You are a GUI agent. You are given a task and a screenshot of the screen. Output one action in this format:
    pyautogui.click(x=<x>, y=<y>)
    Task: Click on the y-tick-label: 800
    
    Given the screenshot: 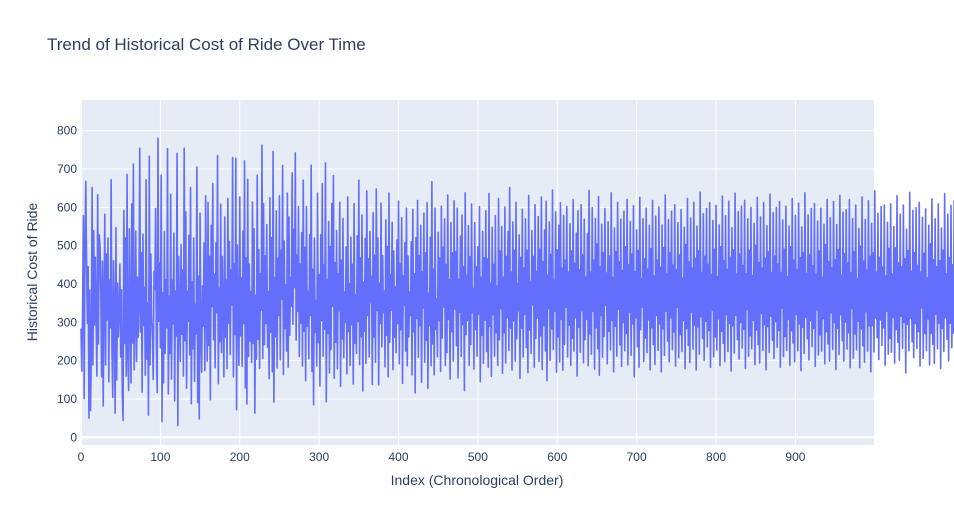 What is the action you would take?
    pyautogui.click(x=67, y=131)
    